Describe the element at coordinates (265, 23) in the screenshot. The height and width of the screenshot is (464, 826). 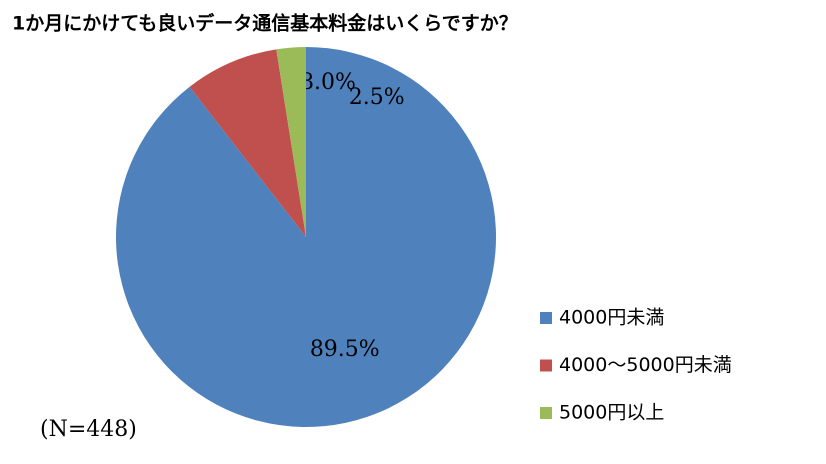
I see `chart-title: 1か月にかけても良いデータ通信基本料金はいくらですか？` at that location.